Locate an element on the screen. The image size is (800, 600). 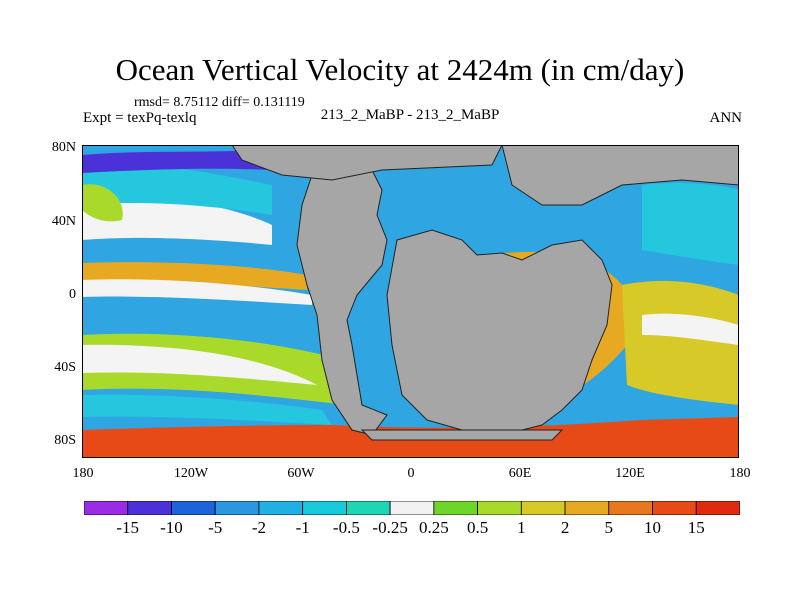
lon-label: 120W is located at coordinates (191, 473).